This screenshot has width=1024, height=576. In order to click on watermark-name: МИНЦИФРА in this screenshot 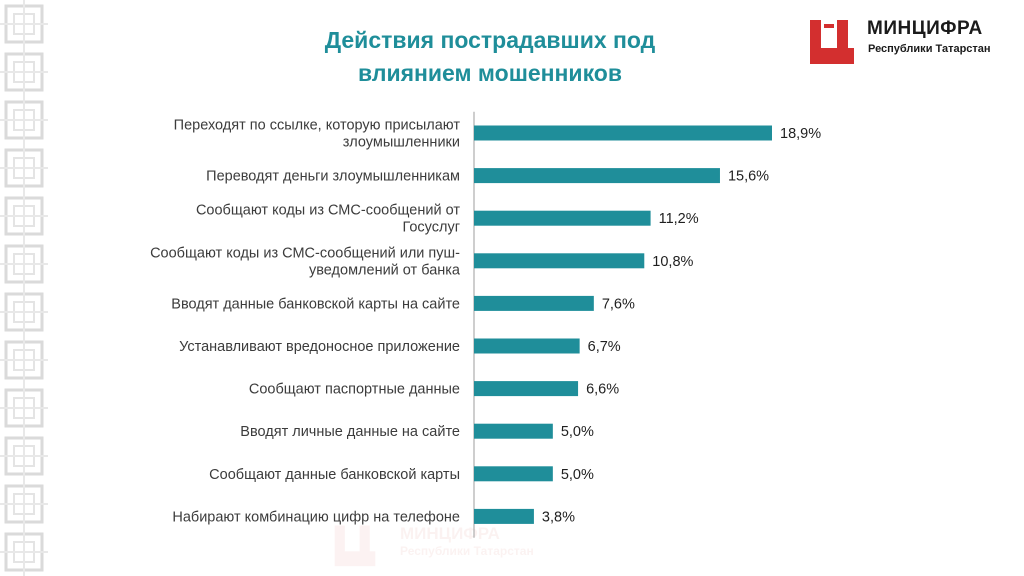, I will do `click(450, 533)`.